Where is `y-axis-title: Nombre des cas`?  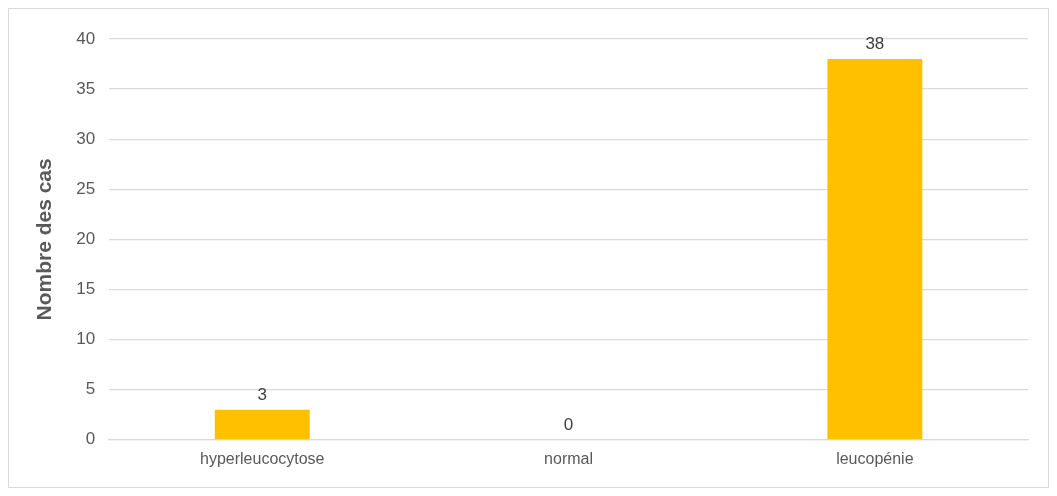 y-axis-title: Nombre des cas is located at coordinates (44, 239).